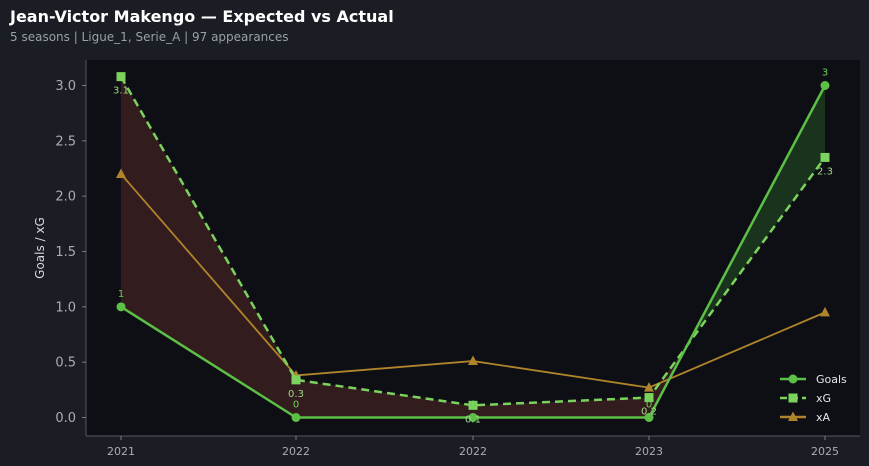 This screenshot has height=466, width=869. Describe the element at coordinates (65, 252) in the screenshot. I see `y-tick-label: 1.5` at that location.